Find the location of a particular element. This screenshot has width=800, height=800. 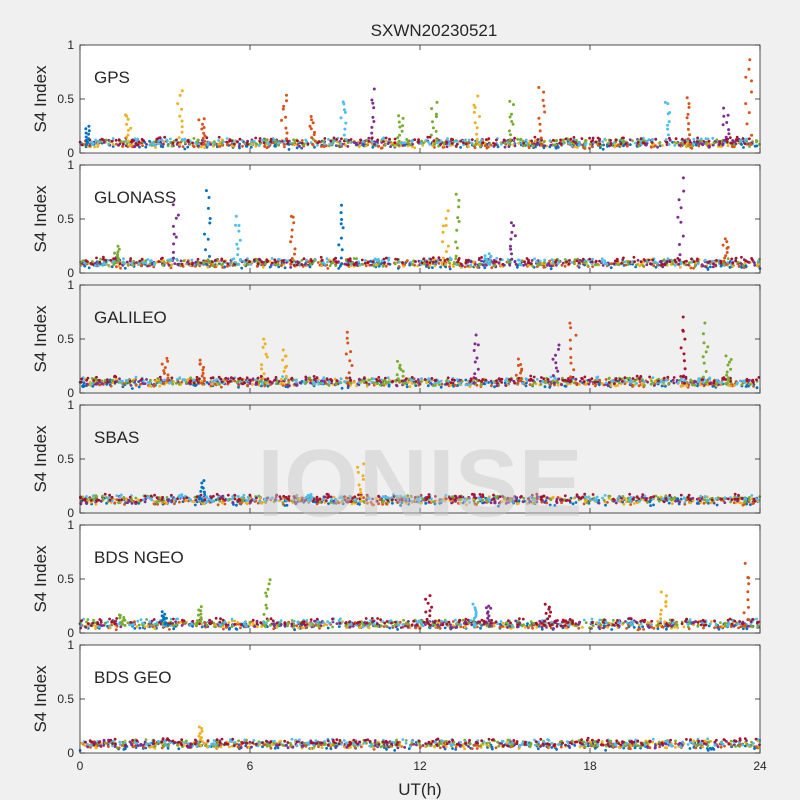

panel-plot-area is located at coordinates (420, 219).